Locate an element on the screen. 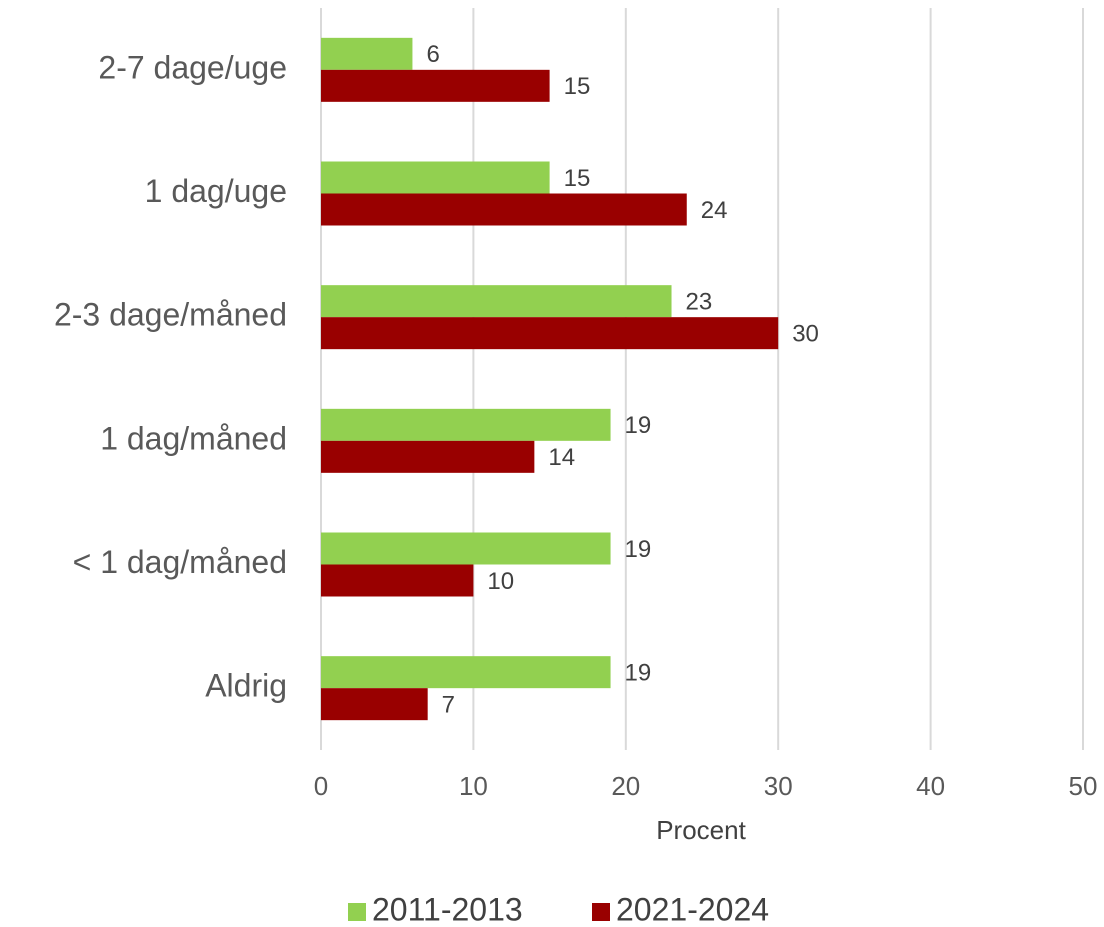 The width and height of the screenshot is (1104, 927). data-label: 30 is located at coordinates (805, 334).